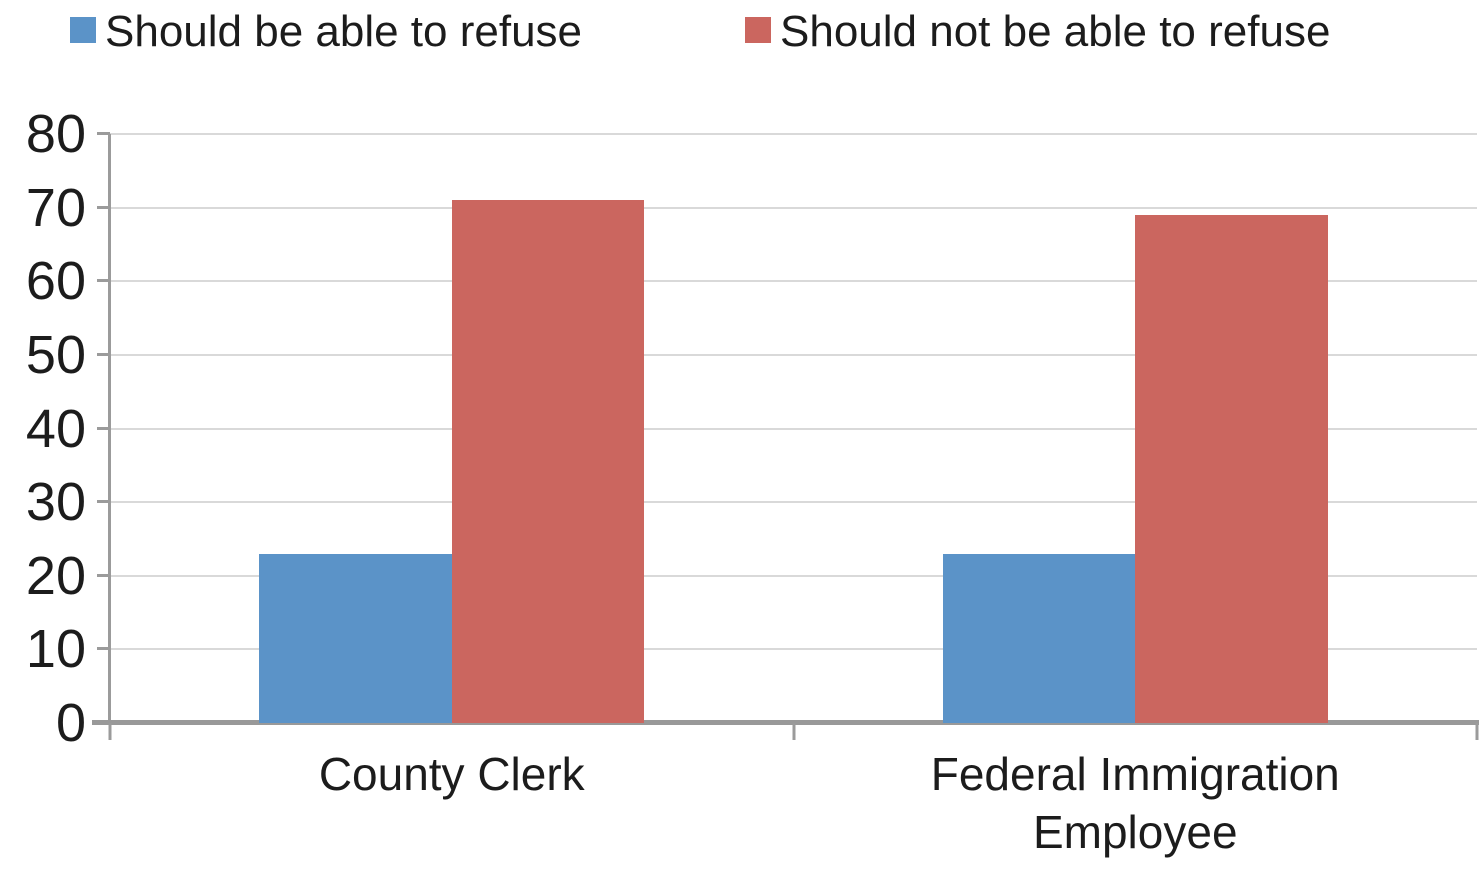 The height and width of the screenshot is (885, 1480). I want to click on y-axis-label-50: 50, so click(55, 354).